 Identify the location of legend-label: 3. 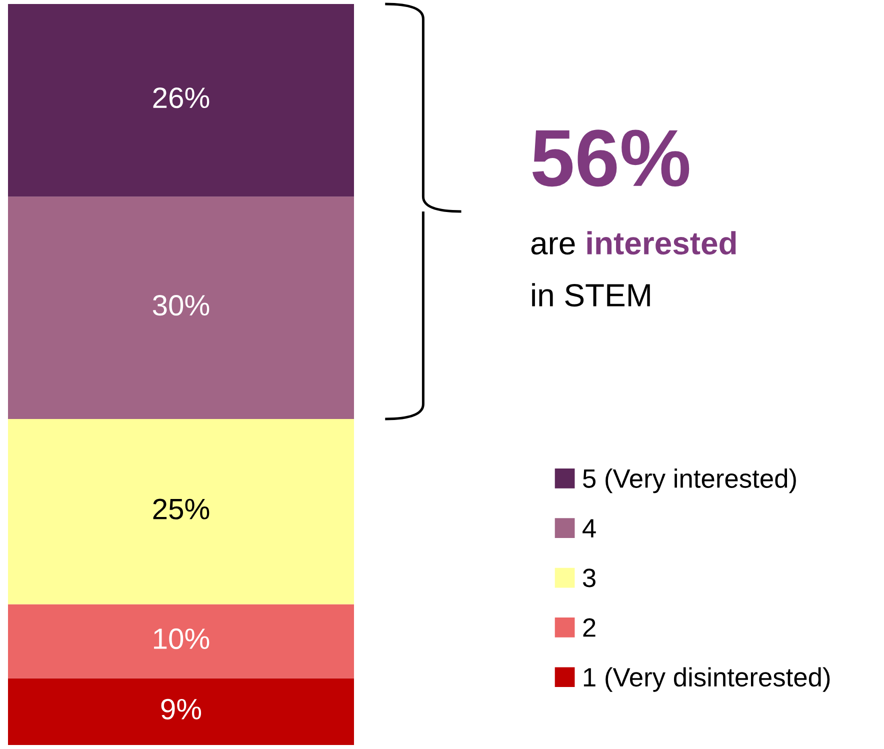
(589, 578).